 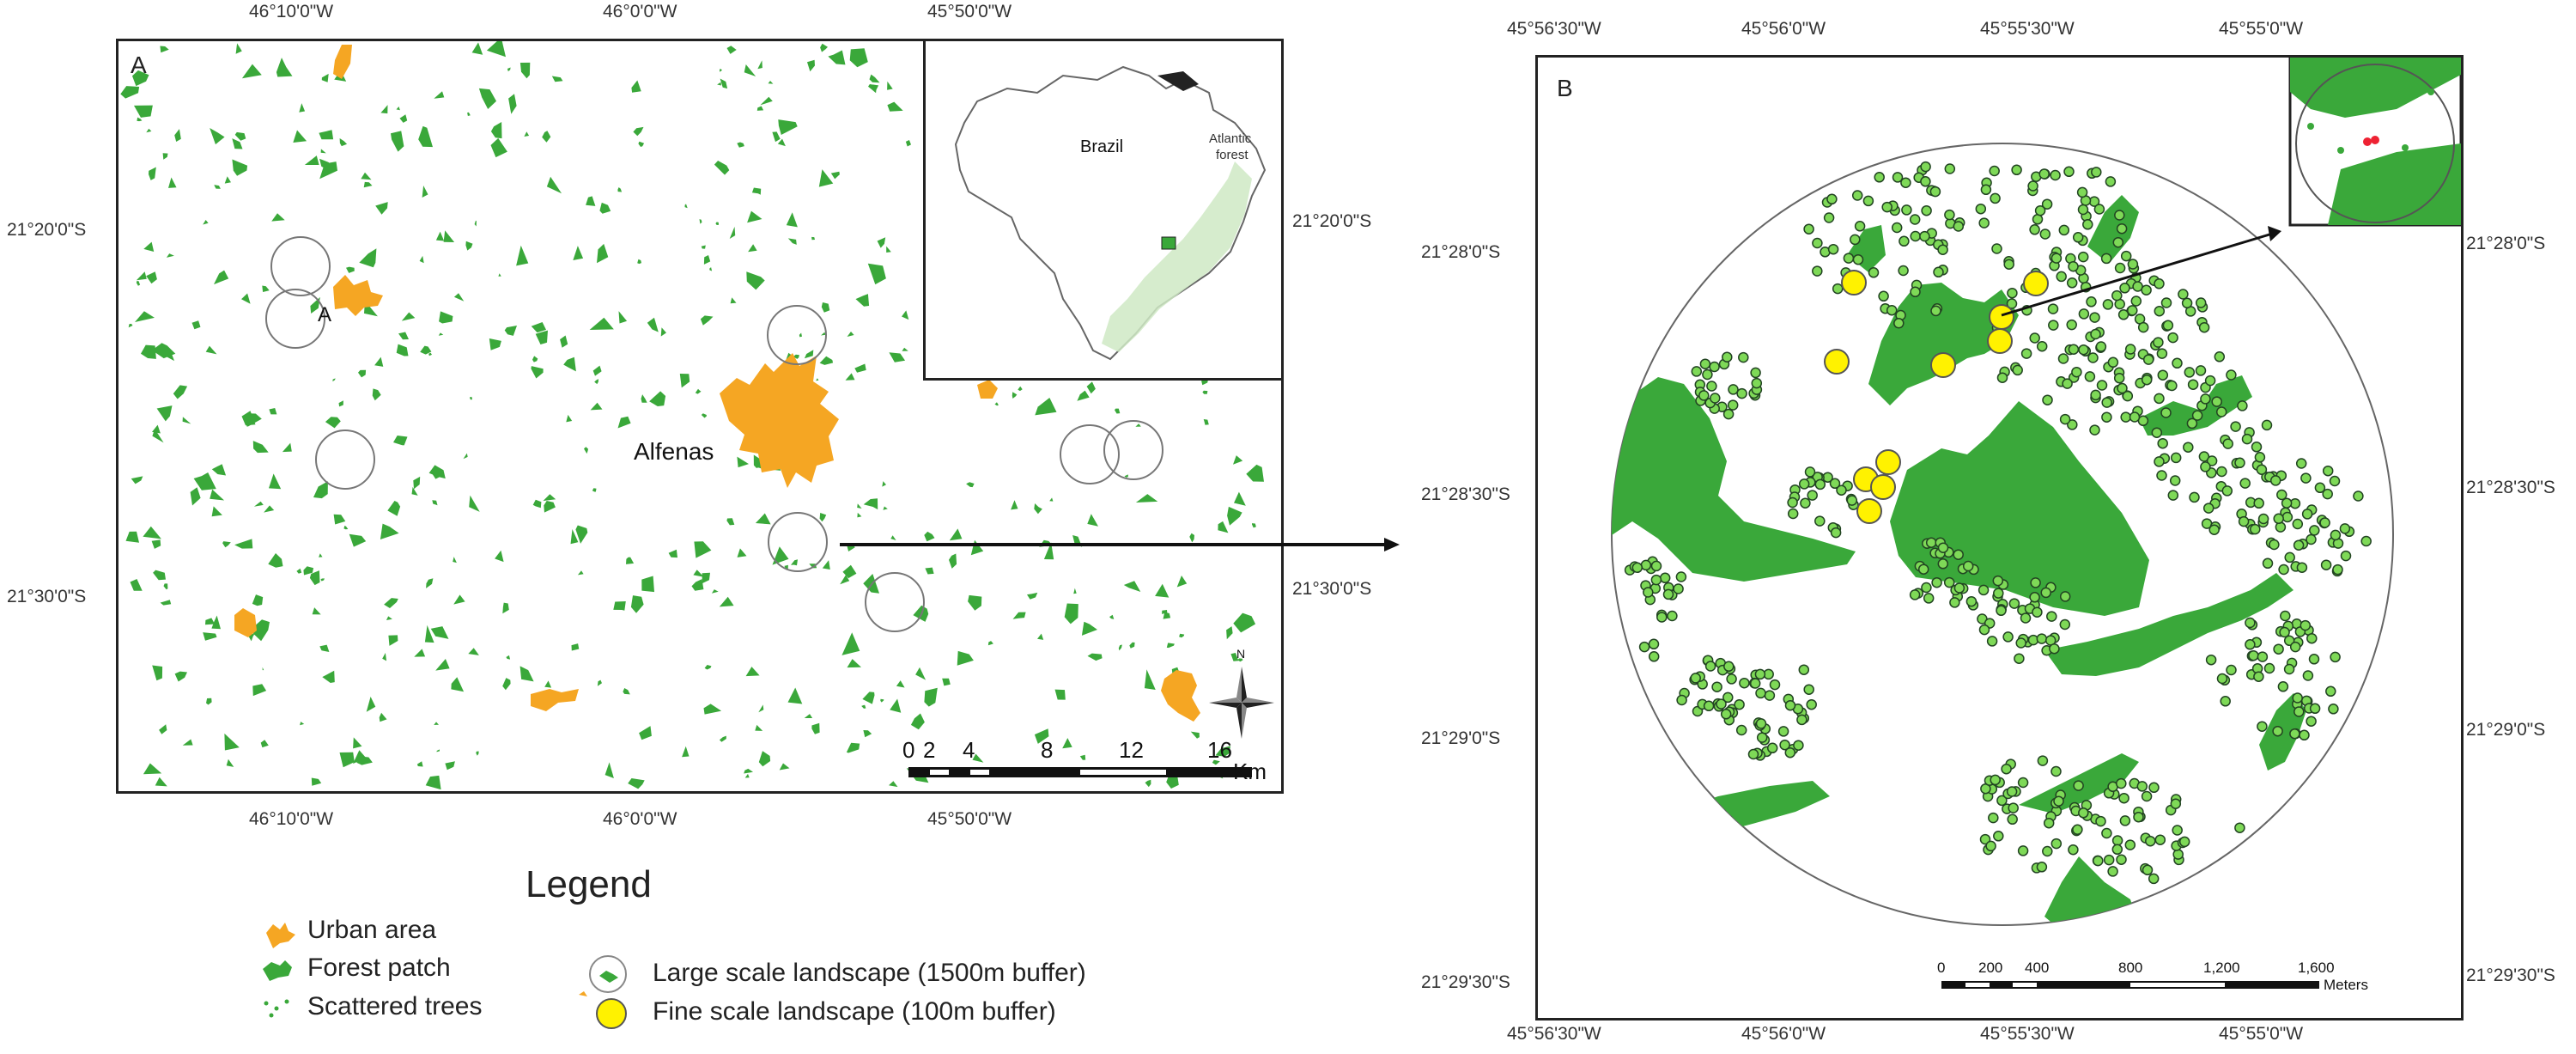 I want to click on scale-b-tick-1600: 1,600, so click(x=2317, y=968).